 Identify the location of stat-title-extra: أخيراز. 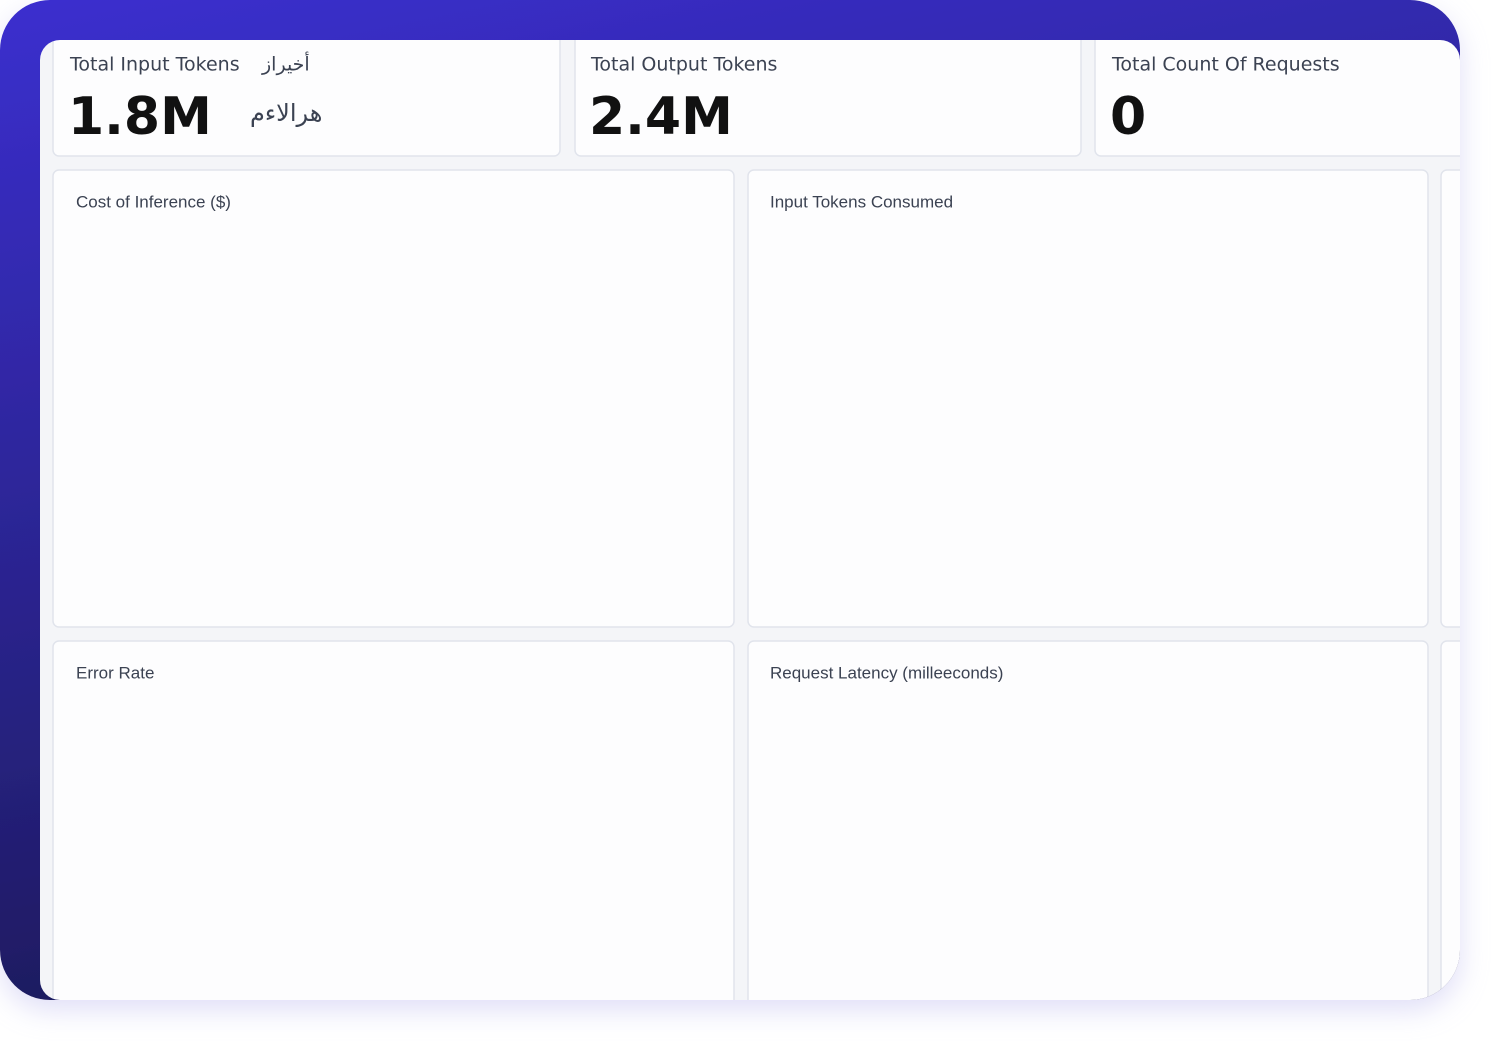
(285, 64).